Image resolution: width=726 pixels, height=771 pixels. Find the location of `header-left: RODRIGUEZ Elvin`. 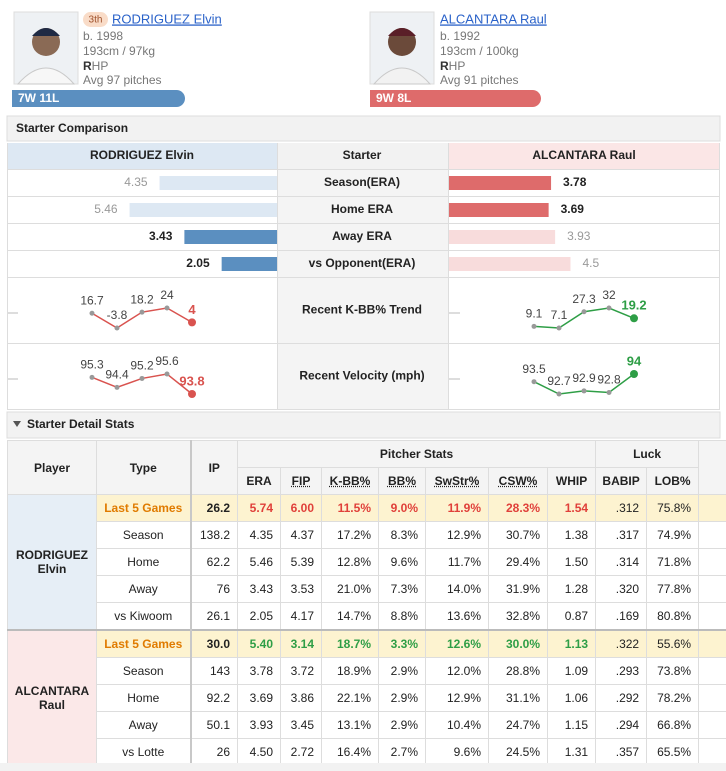

header-left: RODRIGUEZ Elvin is located at coordinates (142, 155).